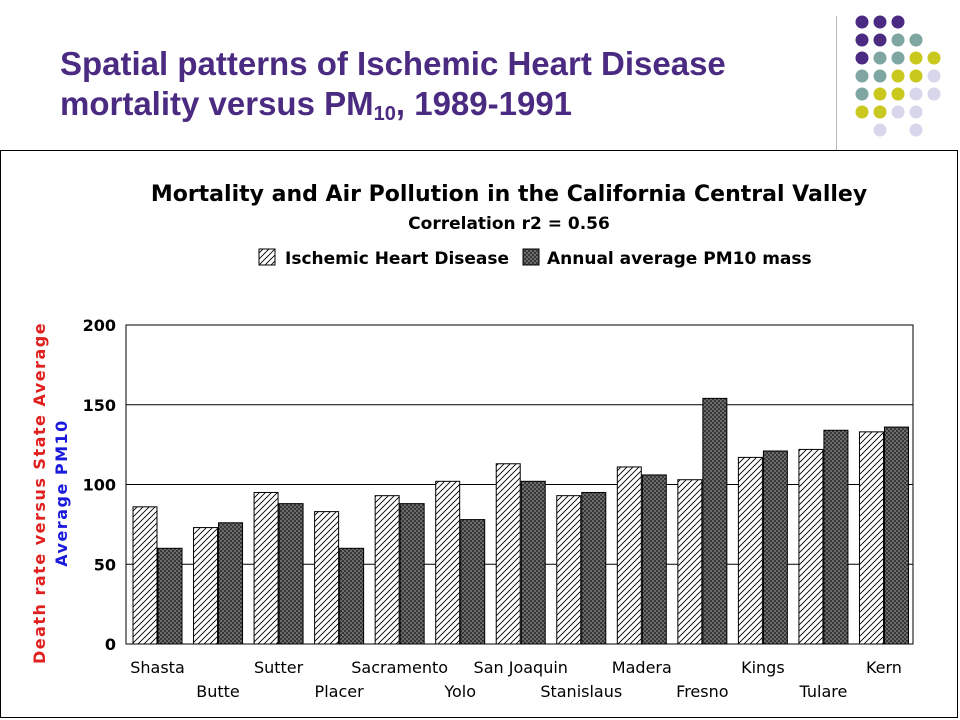 This screenshot has height=720, width=960. Describe the element at coordinates (531, 257) in the screenshot. I see `legend-swatch-pm10` at that location.